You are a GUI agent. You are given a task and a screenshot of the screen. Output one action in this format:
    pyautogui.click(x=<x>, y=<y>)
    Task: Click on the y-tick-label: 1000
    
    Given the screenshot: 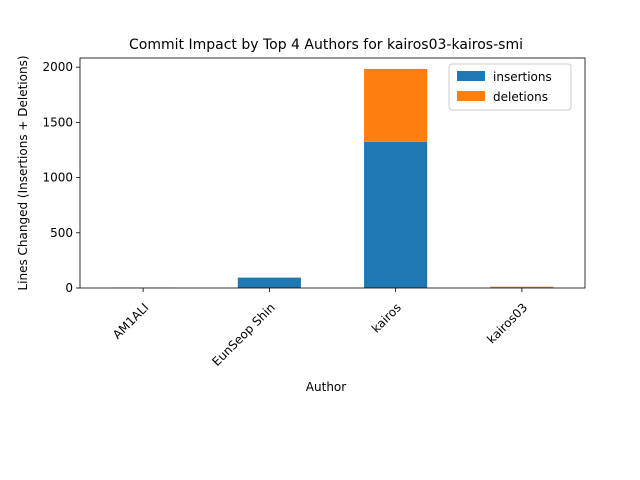 What is the action you would take?
    pyautogui.click(x=57, y=178)
    